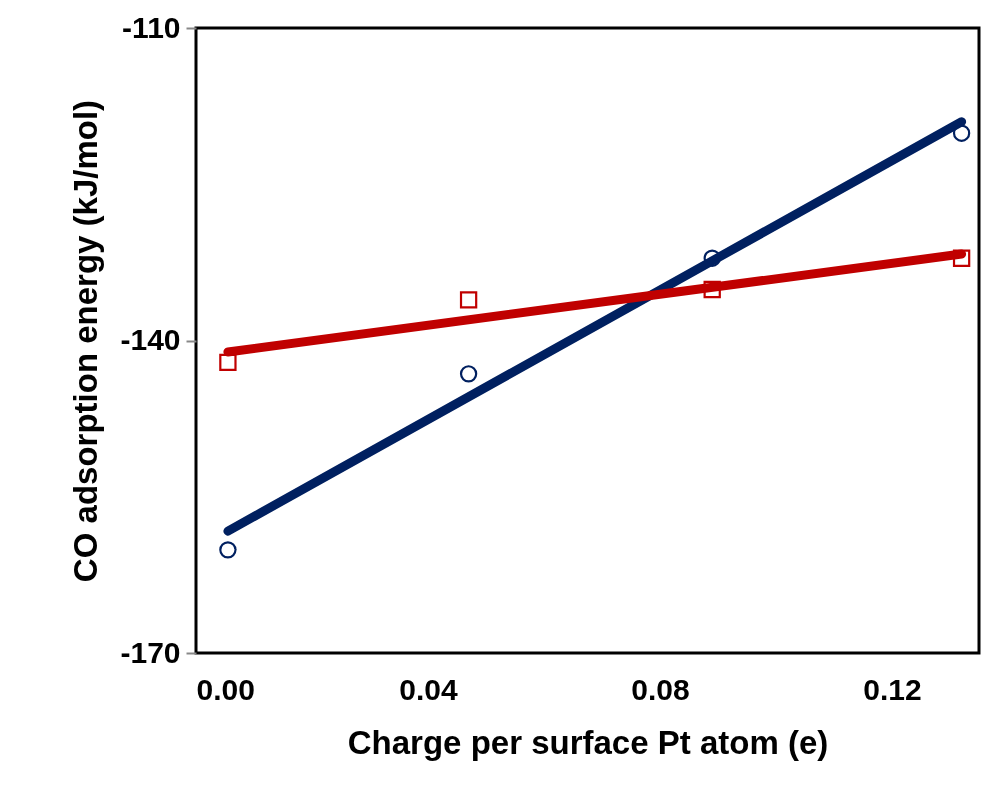  Describe the element at coordinates (892, 689) in the screenshot. I see `x-tick-label: 0.12` at that location.